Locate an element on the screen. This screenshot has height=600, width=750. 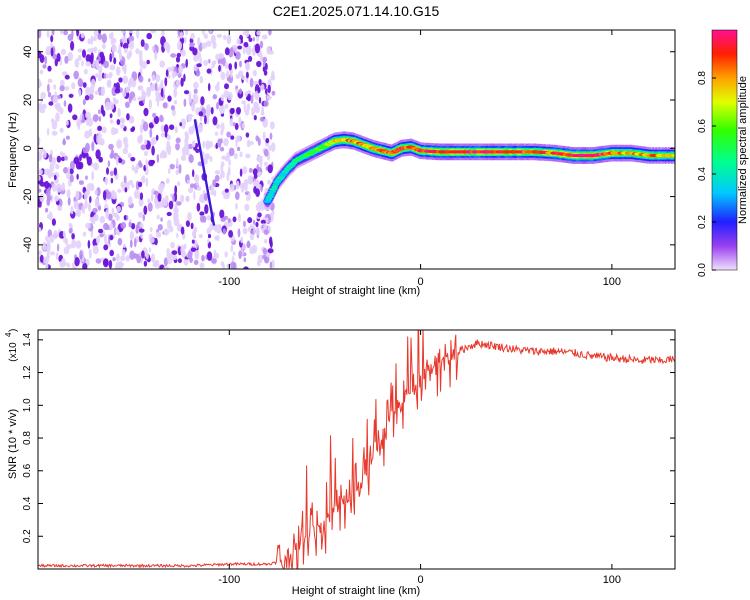
track-cell is located at coordinates (673, 155).